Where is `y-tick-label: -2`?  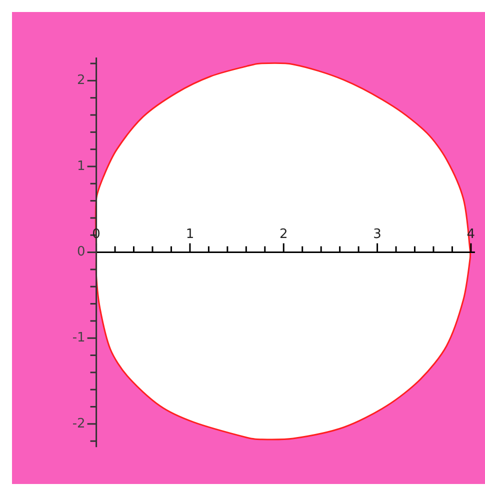 y-tick-label: -2 is located at coordinates (79, 424).